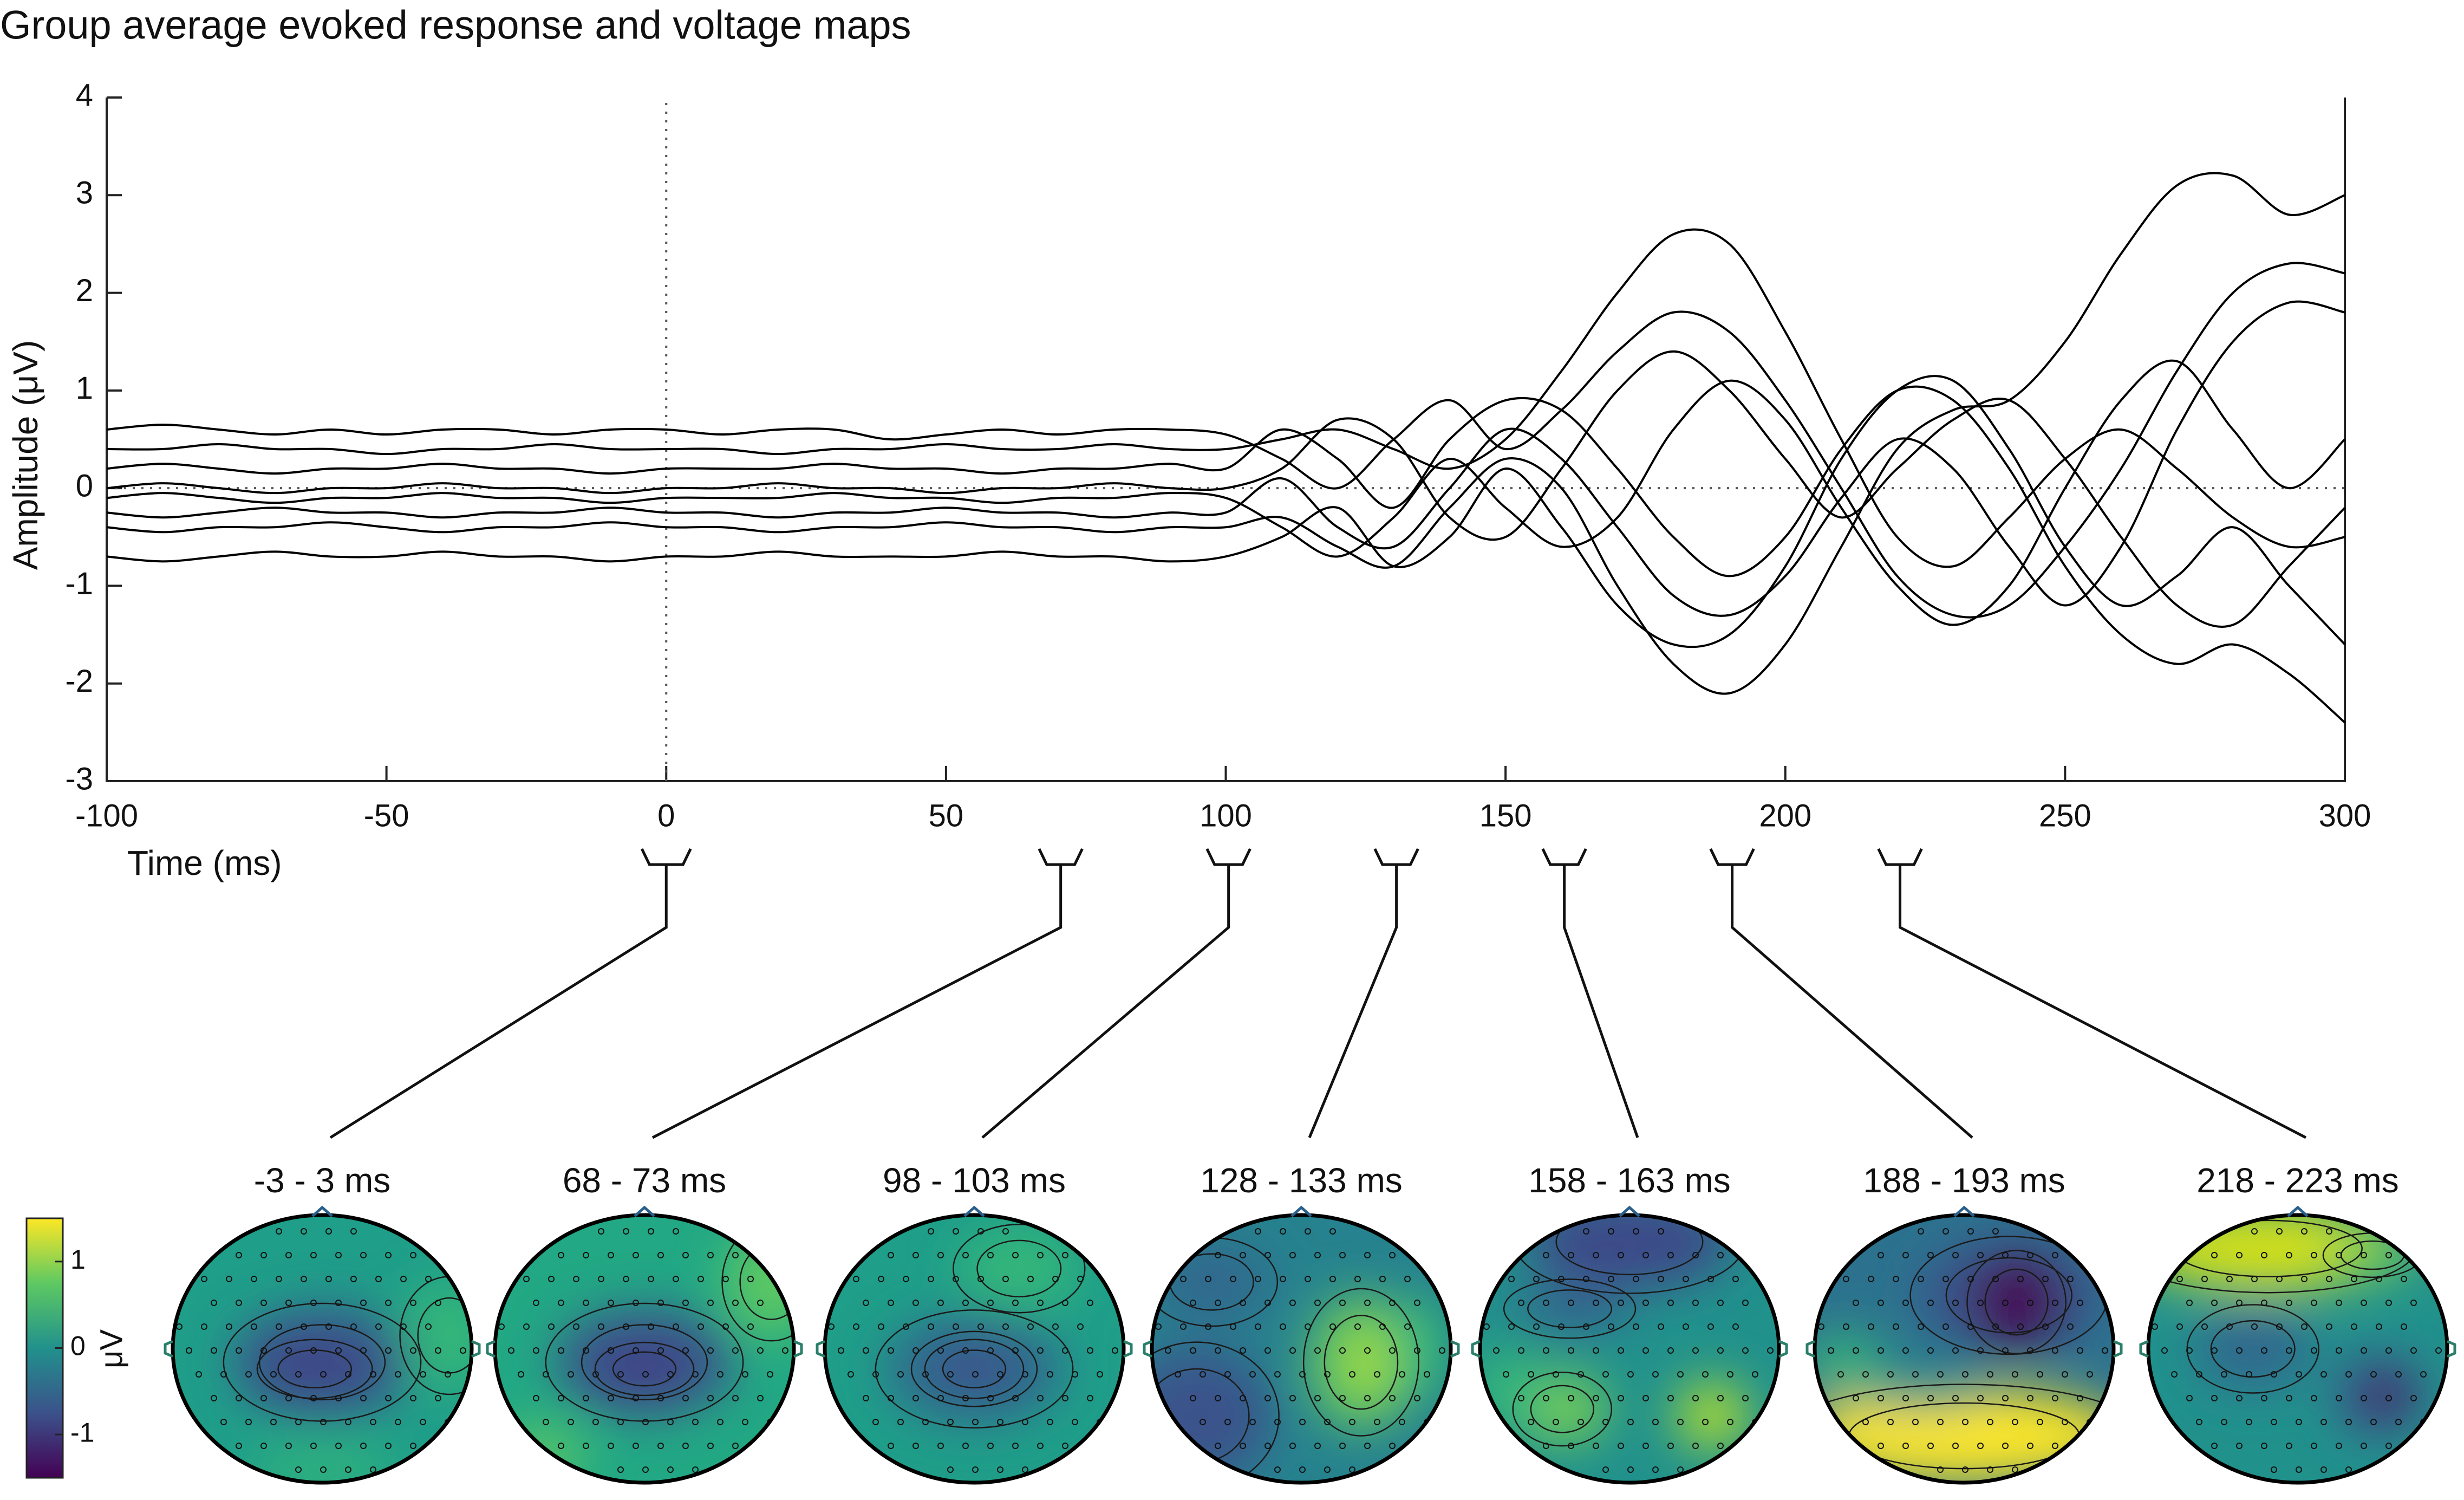 This screenshot has height=1500, width=2464. I want to click on colorbar-tick-label: 0, so click(78, 1346).